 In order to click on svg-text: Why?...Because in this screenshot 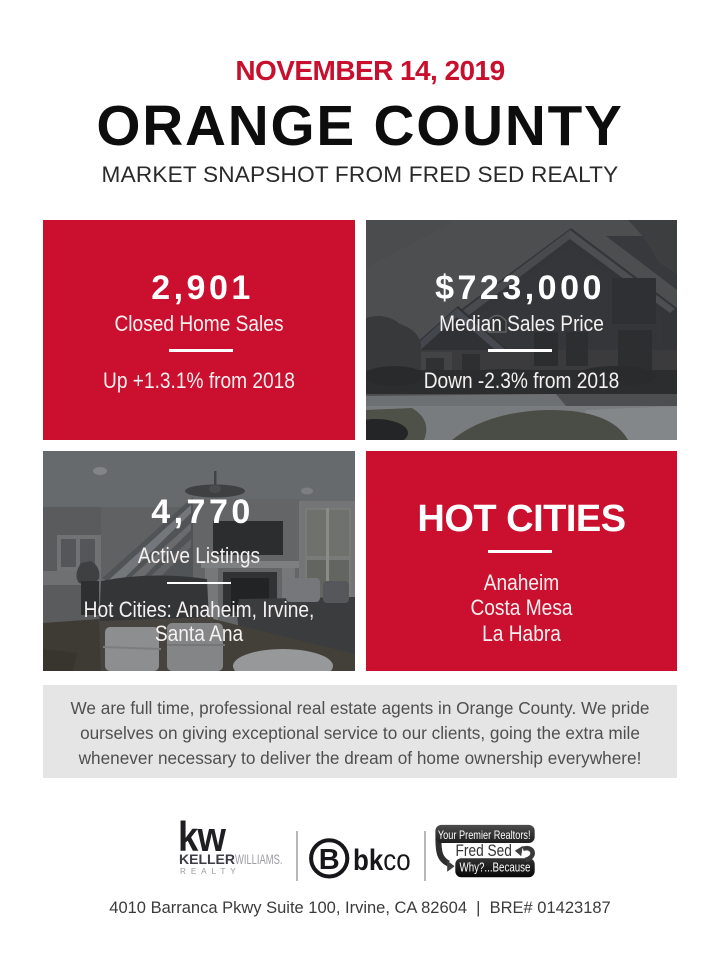, I will do `click(495, 868)`.